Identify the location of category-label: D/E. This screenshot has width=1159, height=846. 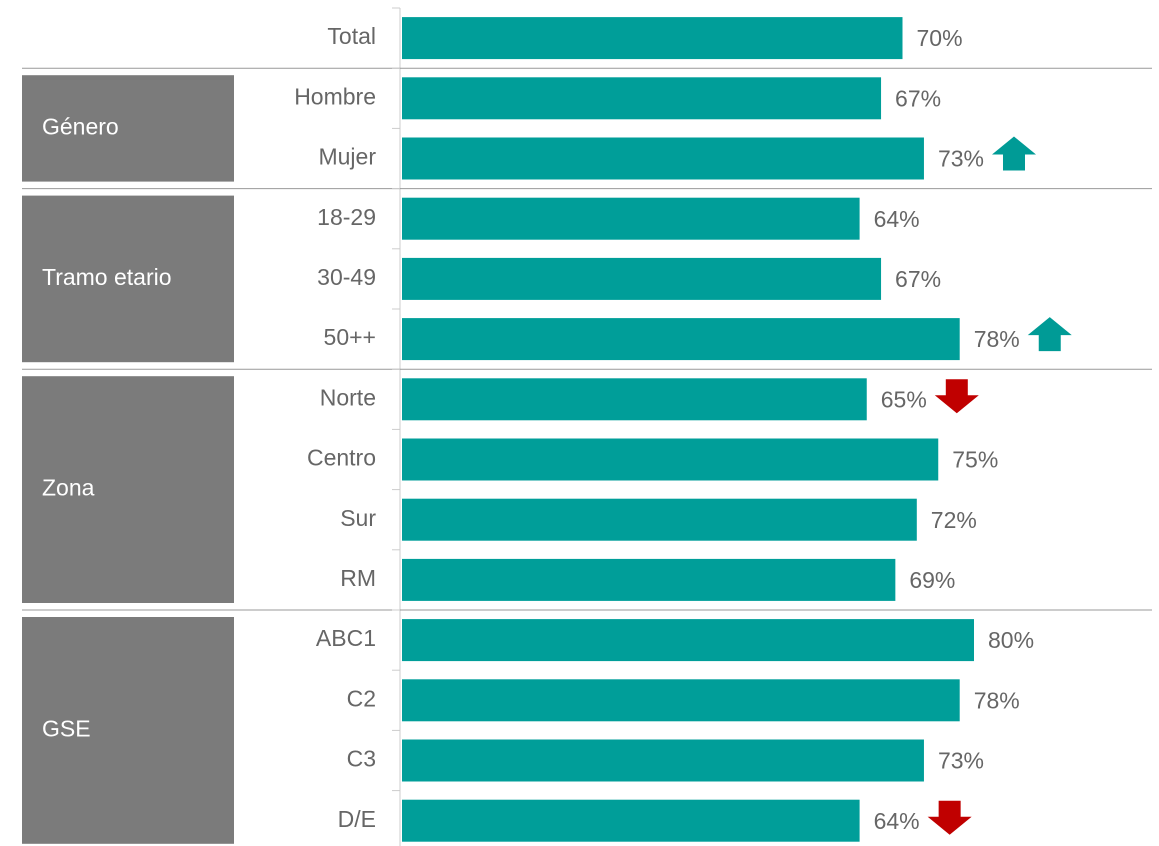
(357, 819).